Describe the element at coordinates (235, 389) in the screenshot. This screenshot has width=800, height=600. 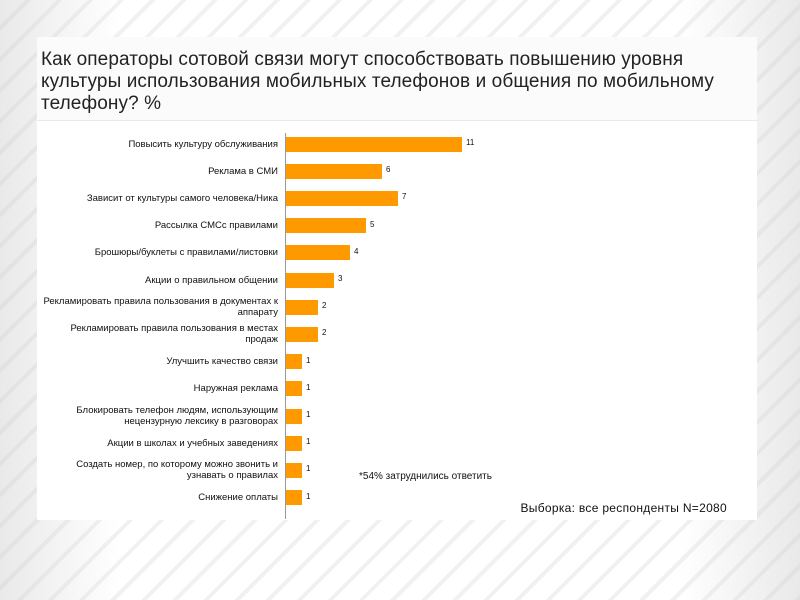
I see `category-label: Наружная реклама` at that location.